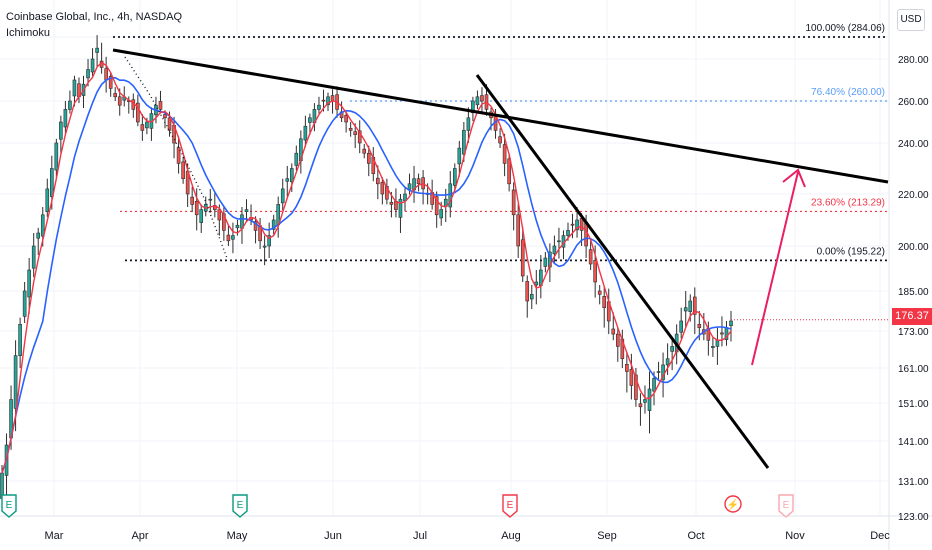 This screenshot has width=932, height=550. I want to click on x-tick-label: Apr, so click(139, 536).